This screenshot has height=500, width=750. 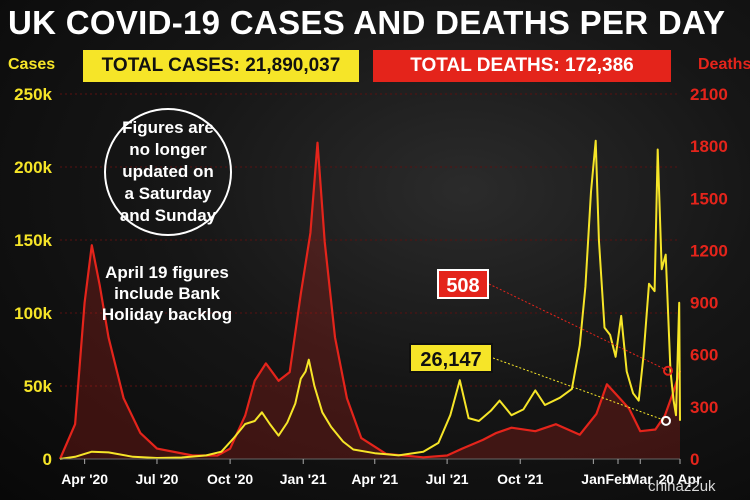 What do you see at coordinates (33, 240) in the screenshot?
I see `left-tick-label: 150k` at bounding box center [33, 240].